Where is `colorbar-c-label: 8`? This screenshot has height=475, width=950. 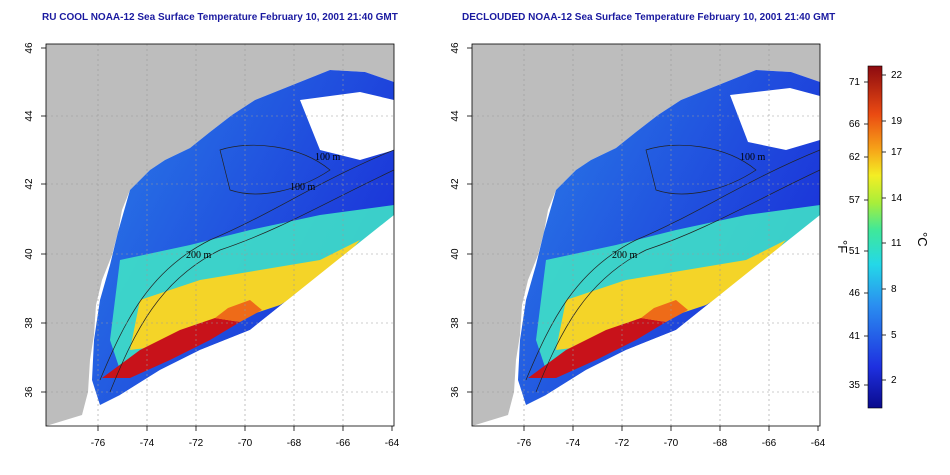 colorbar-c-label: 8 is located at coordinates (894, 289).